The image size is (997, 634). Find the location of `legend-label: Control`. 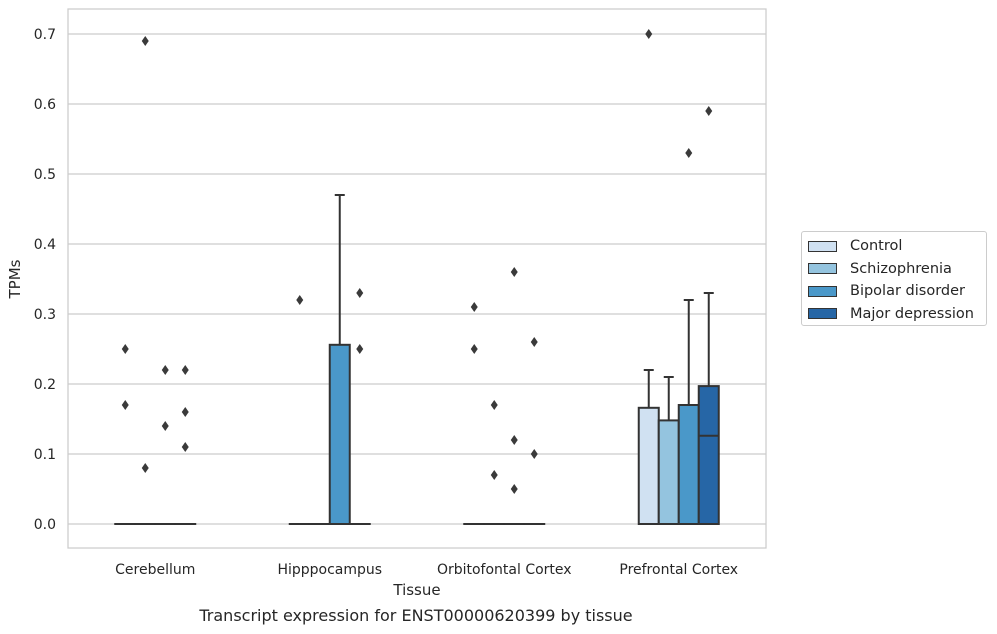

legend-label: Control is located at coordinates (876, 246).